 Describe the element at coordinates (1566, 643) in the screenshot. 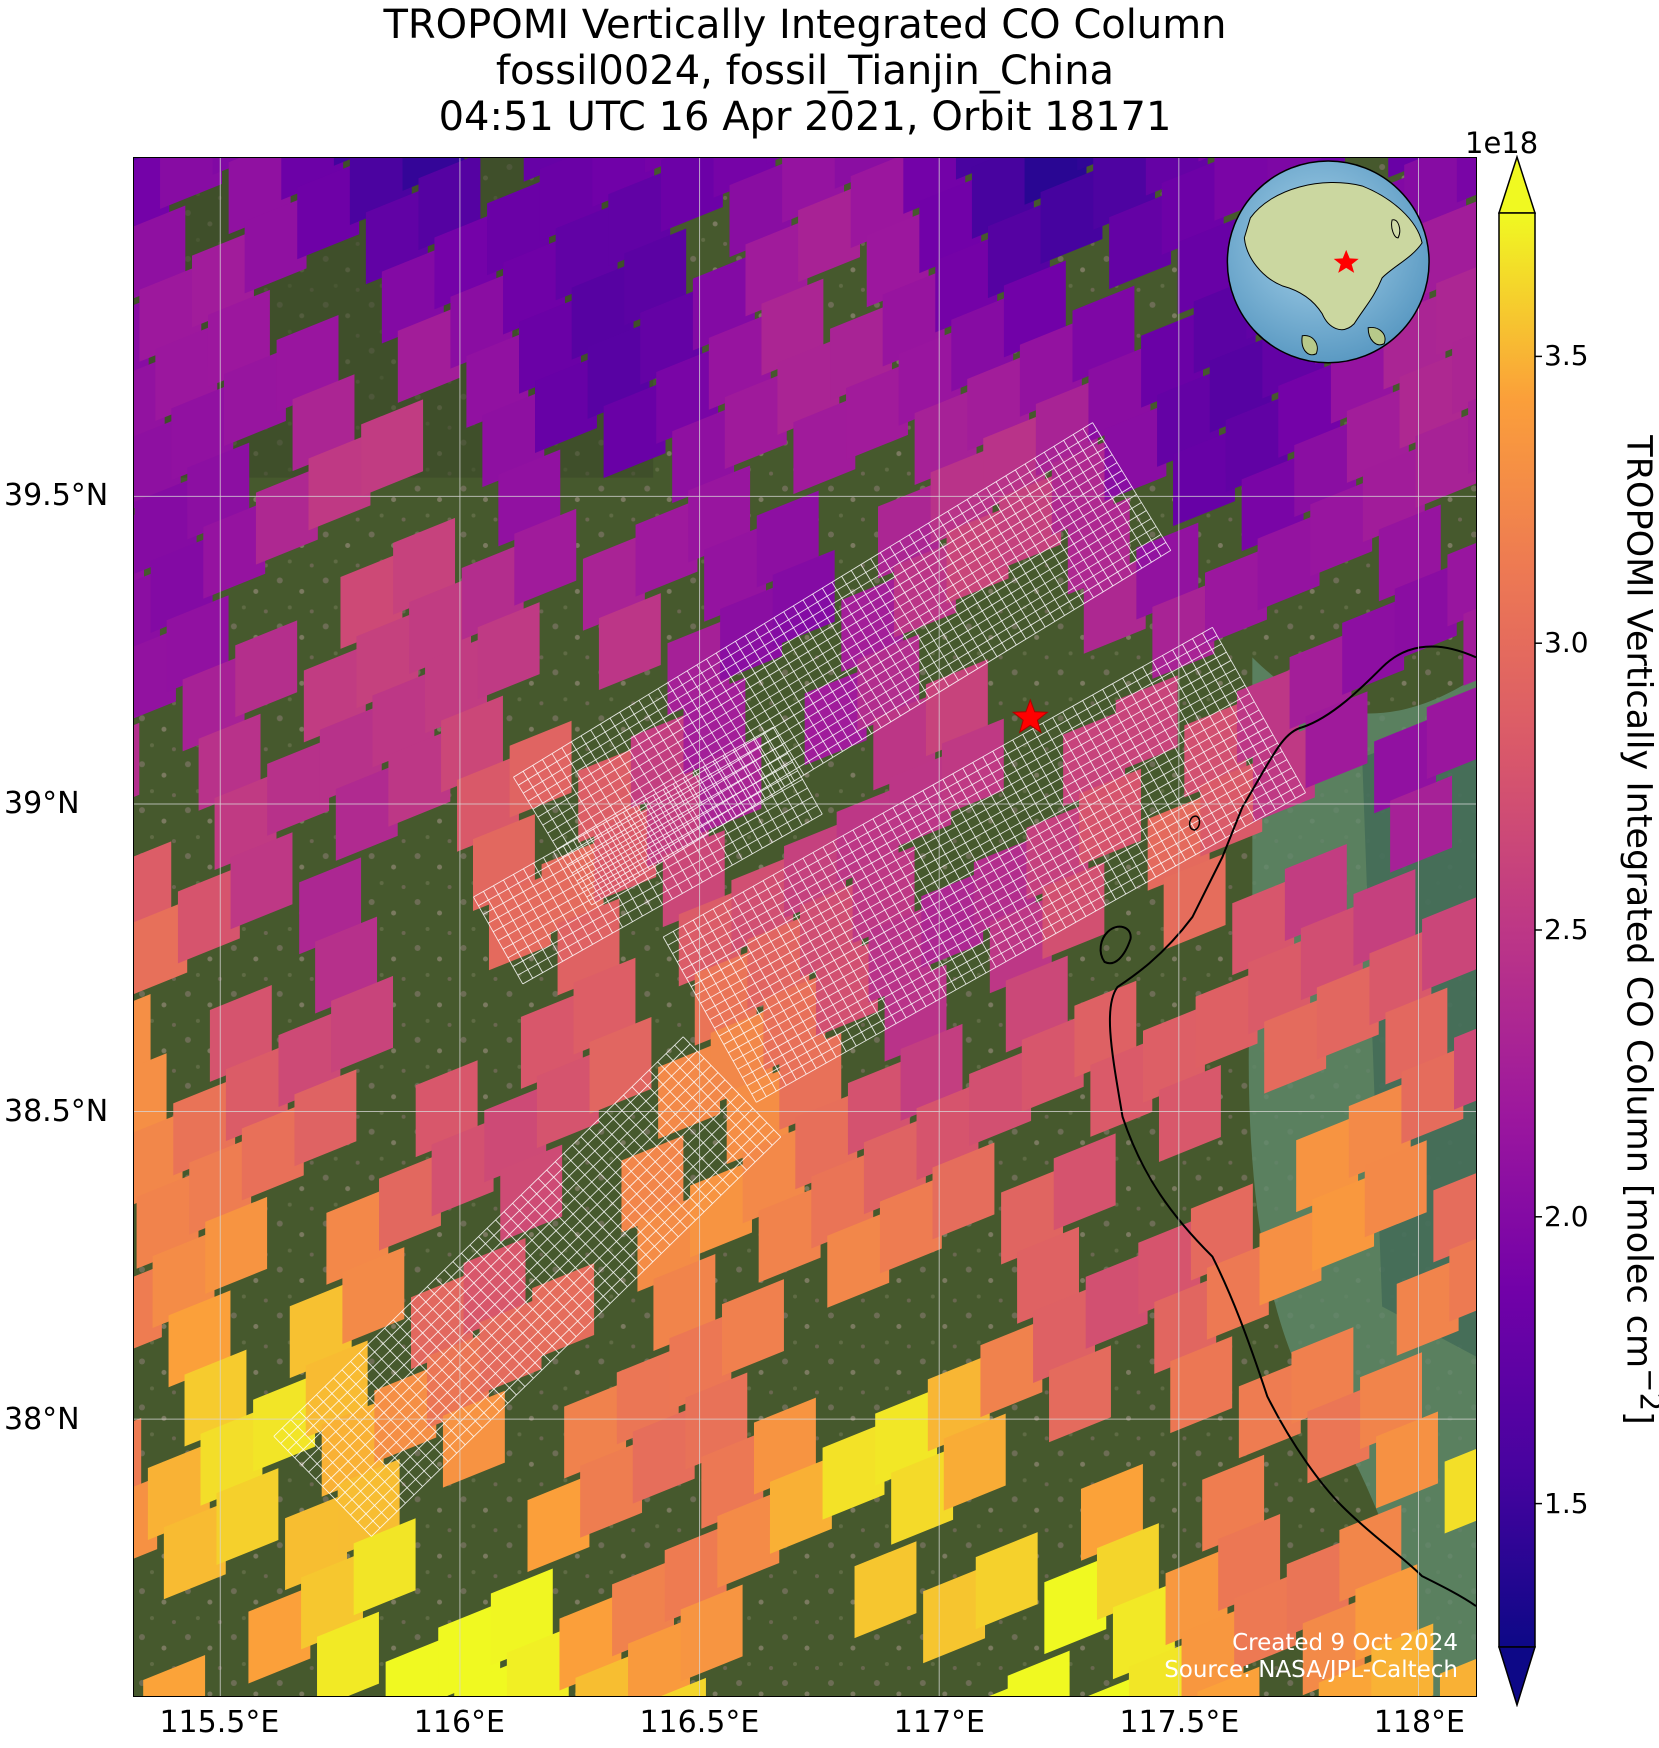

I see `colorbar-tick-label: 3.0` at that location.